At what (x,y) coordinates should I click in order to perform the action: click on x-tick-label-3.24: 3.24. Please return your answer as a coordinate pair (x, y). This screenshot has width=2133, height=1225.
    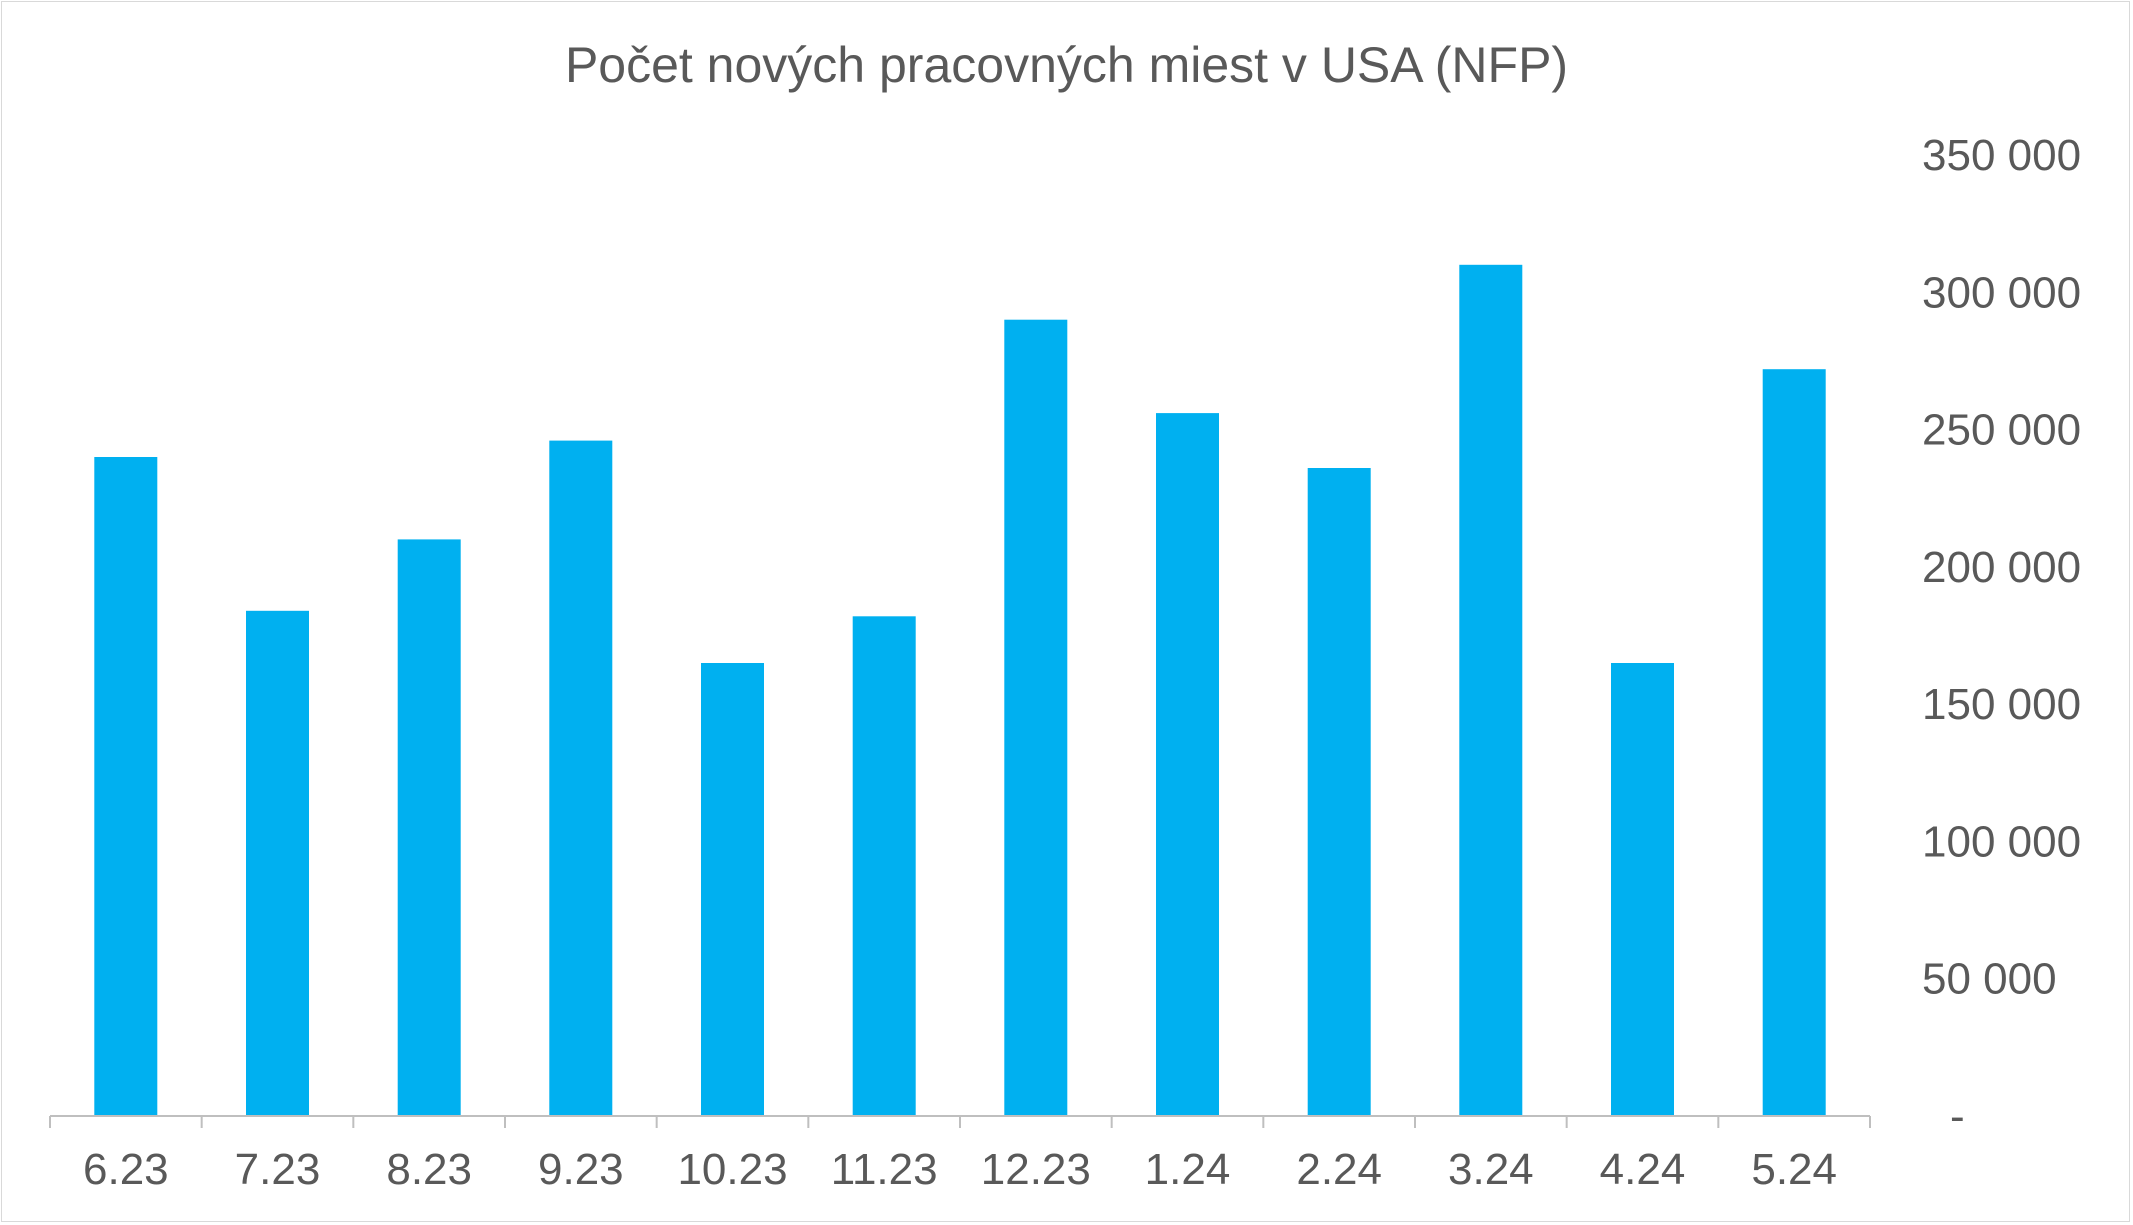
    Looking at the image, I should click on (1491, 1169).